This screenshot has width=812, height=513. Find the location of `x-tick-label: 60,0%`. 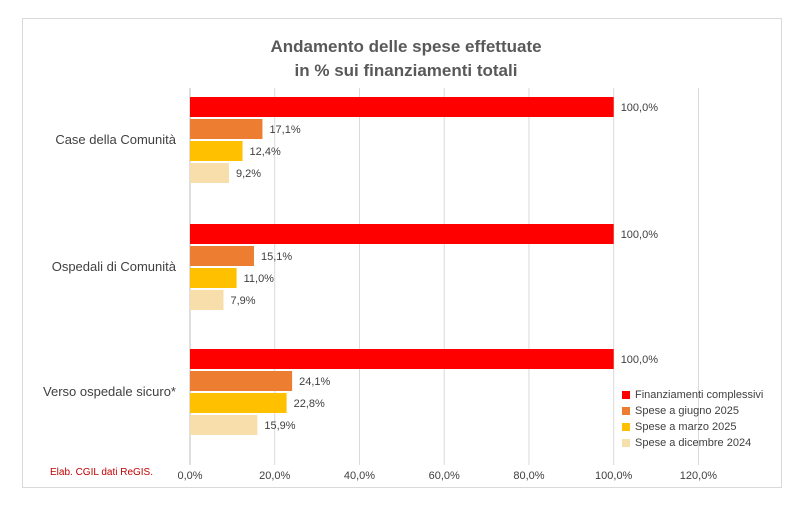

x-tick-label: 60,0% is located at coordinates (444, 476).